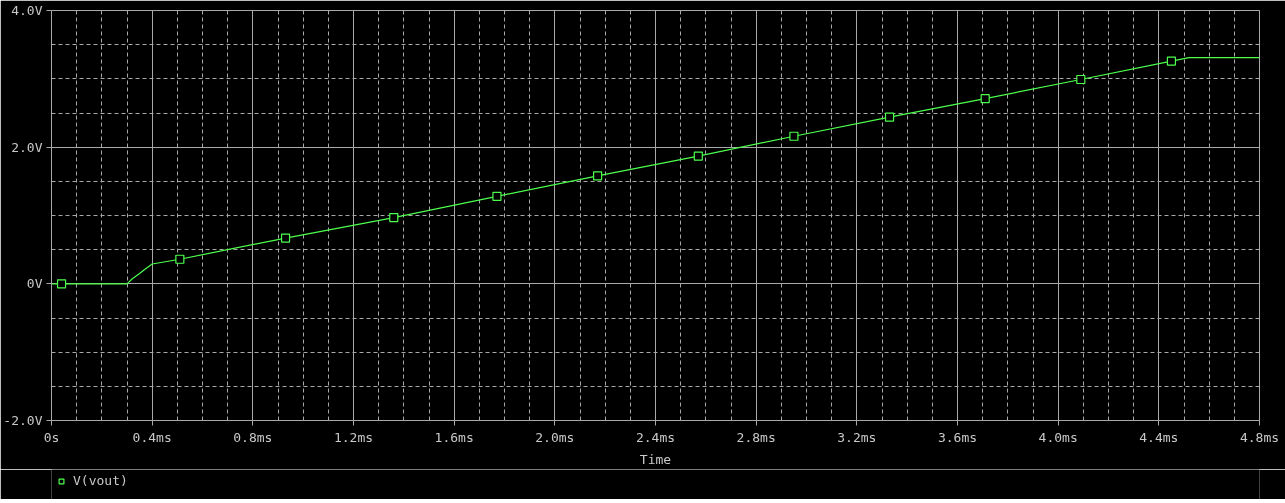 This screenshot has width=1285, height=503. Describe the element at coordinates (1259, 437) in the screenshot. I see `x-tick-label: 4.8ms` at that location.